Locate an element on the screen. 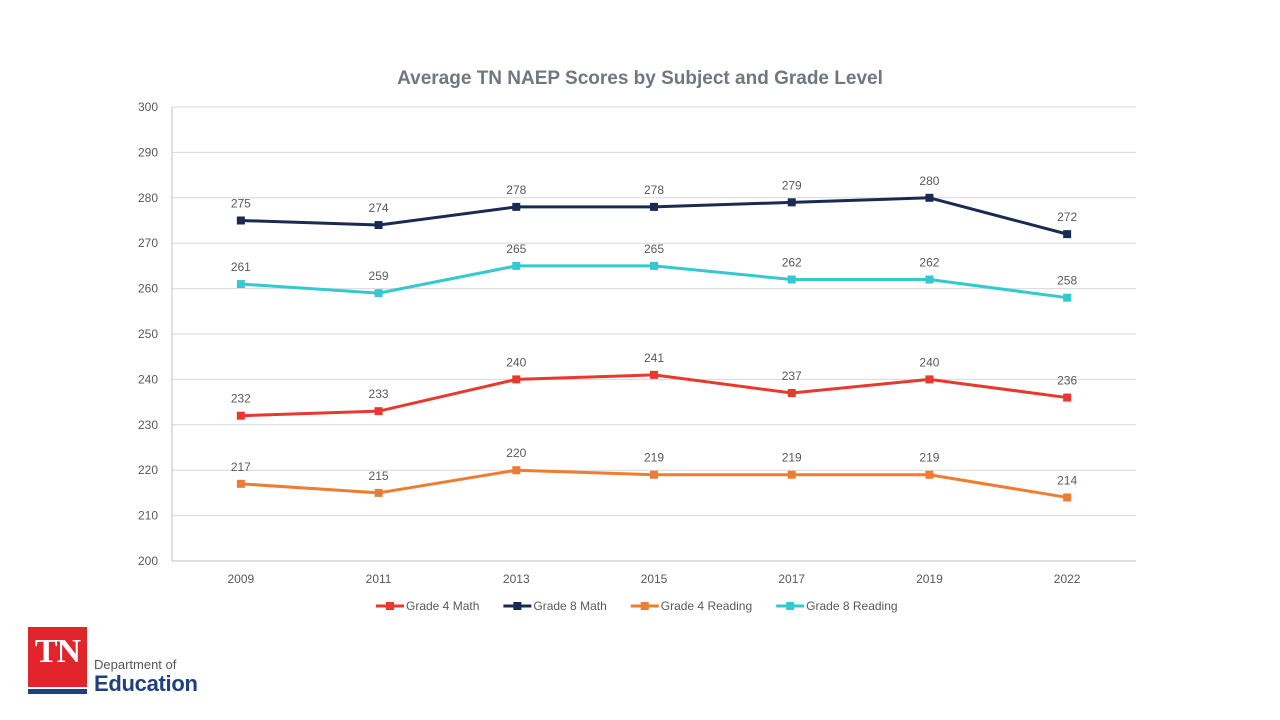 The width and height of the screenshot is (1280, 720). data-label-grade-8-reading: 259 is located at coordinates (379, 276).